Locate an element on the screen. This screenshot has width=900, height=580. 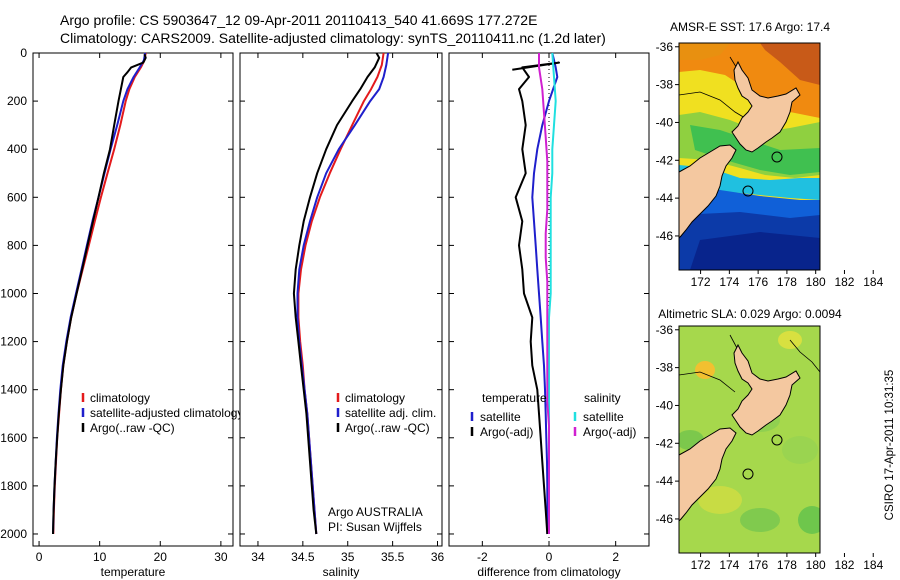
y-tick-label: 600 is located at coordinates (17, 197).